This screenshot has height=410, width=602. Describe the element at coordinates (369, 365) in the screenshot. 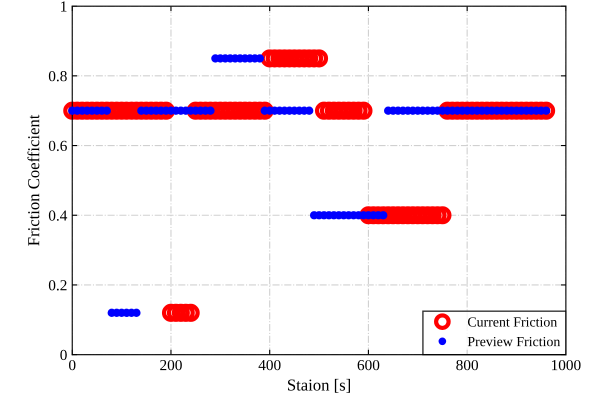

I see `x-tick-label: 600` at that location.